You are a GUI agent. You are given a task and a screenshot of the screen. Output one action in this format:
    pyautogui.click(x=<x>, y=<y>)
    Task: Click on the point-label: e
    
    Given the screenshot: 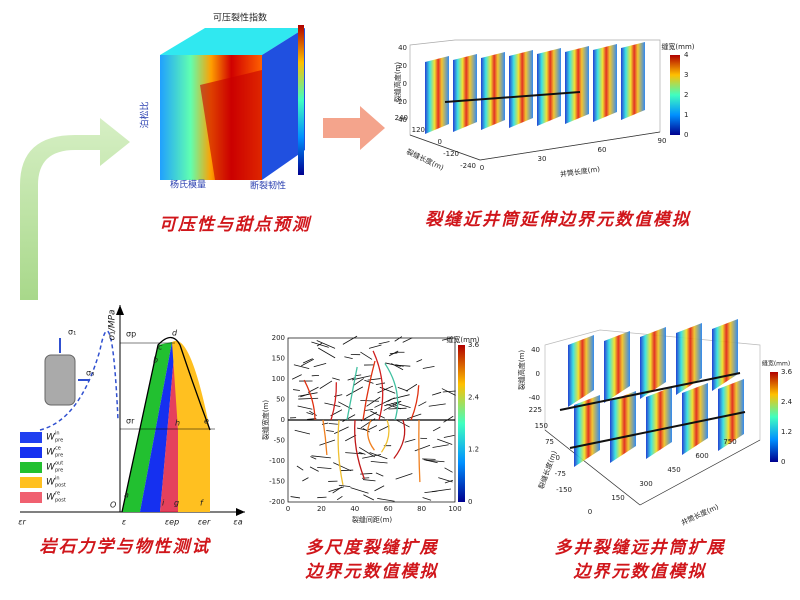 What is the action you would take?
    pyautogui.click(x=206, y=421)
    